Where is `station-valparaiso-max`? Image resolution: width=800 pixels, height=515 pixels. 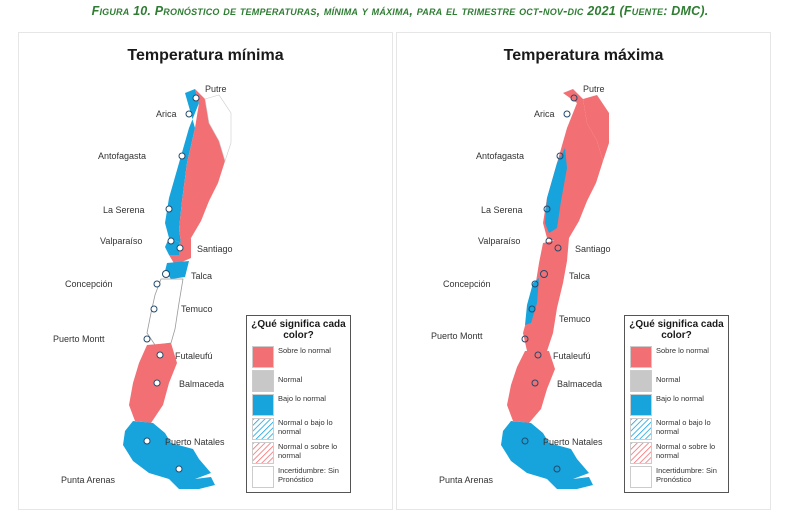 station-valparaiso-max is located at coordinates (549, 241).